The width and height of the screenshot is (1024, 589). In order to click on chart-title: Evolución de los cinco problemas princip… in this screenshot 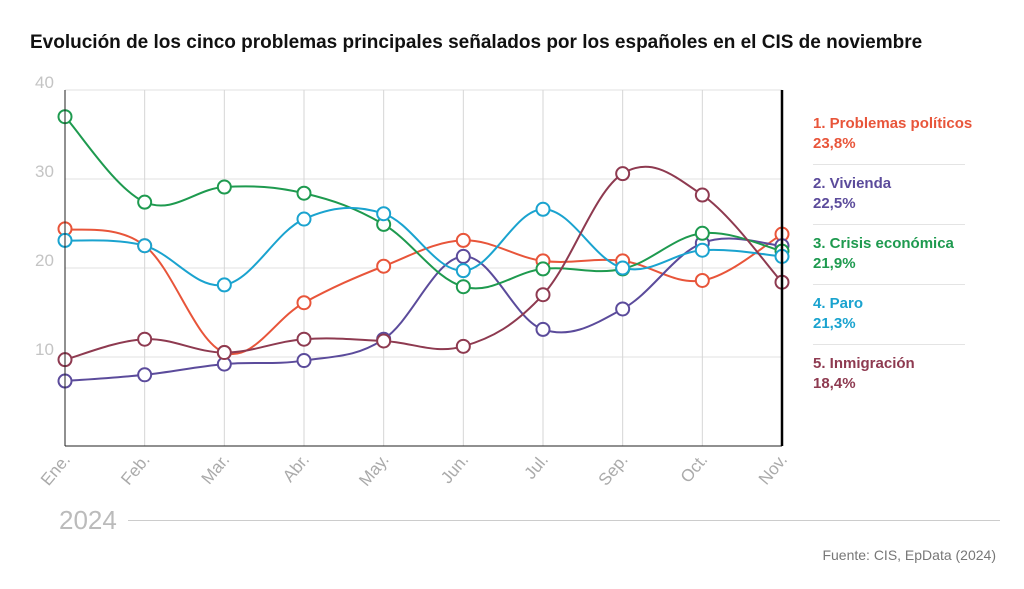, I will do `click(476, 42)`.